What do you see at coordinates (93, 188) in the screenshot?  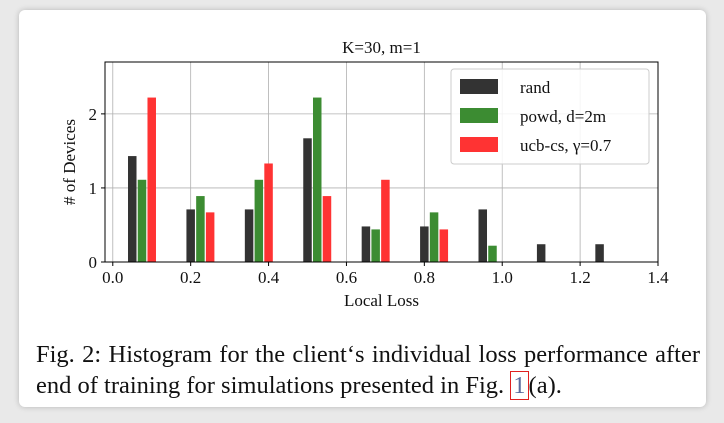 I see `y-tick-label: 1` at bounding box center [93, 188].